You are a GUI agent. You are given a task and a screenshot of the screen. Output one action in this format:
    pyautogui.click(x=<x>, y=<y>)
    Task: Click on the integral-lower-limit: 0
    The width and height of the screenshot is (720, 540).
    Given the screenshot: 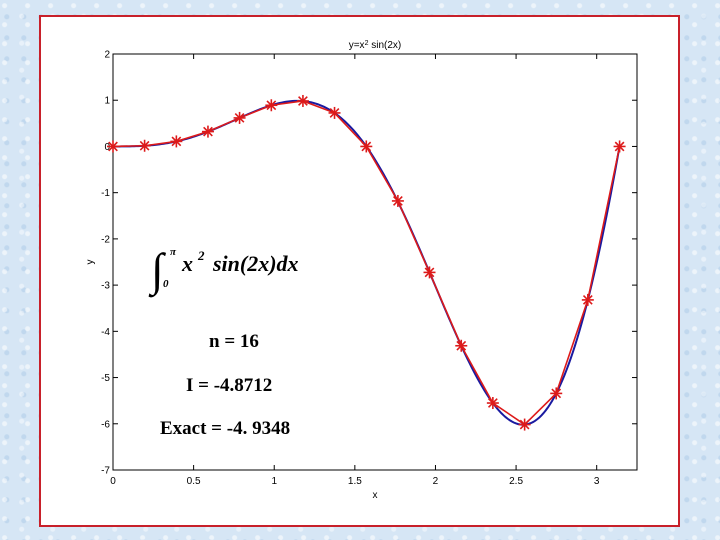 What is the action you would take?
    pyautogui.click(x=166, y=284)
    